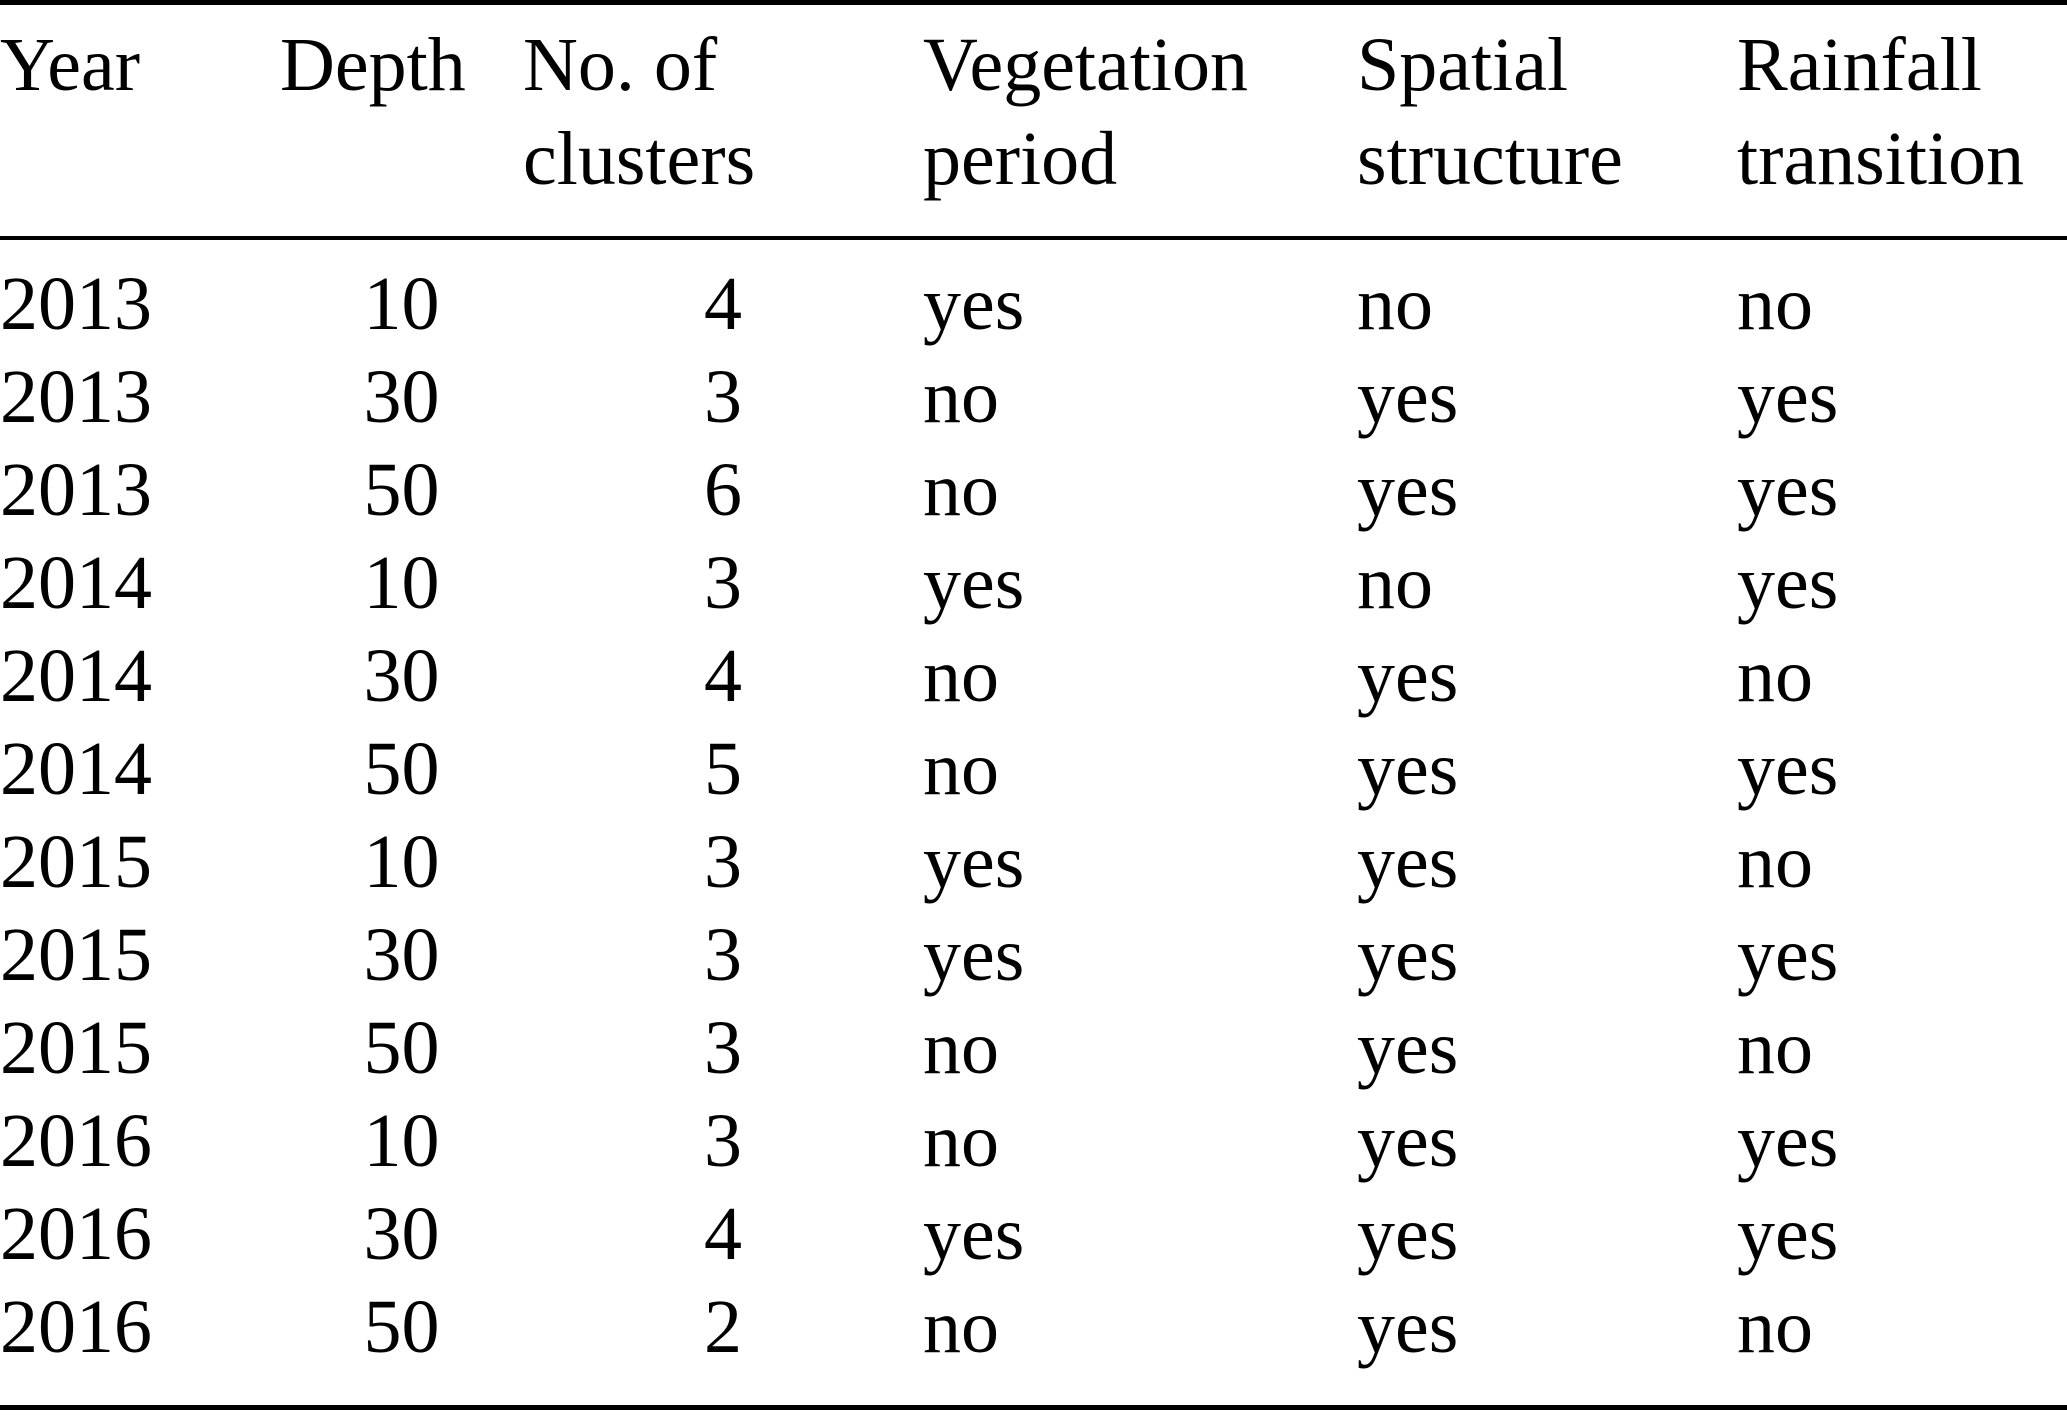 This screenshot has height=1415, width=2067. I want to click on header-line: clusters, so click(639, 159).